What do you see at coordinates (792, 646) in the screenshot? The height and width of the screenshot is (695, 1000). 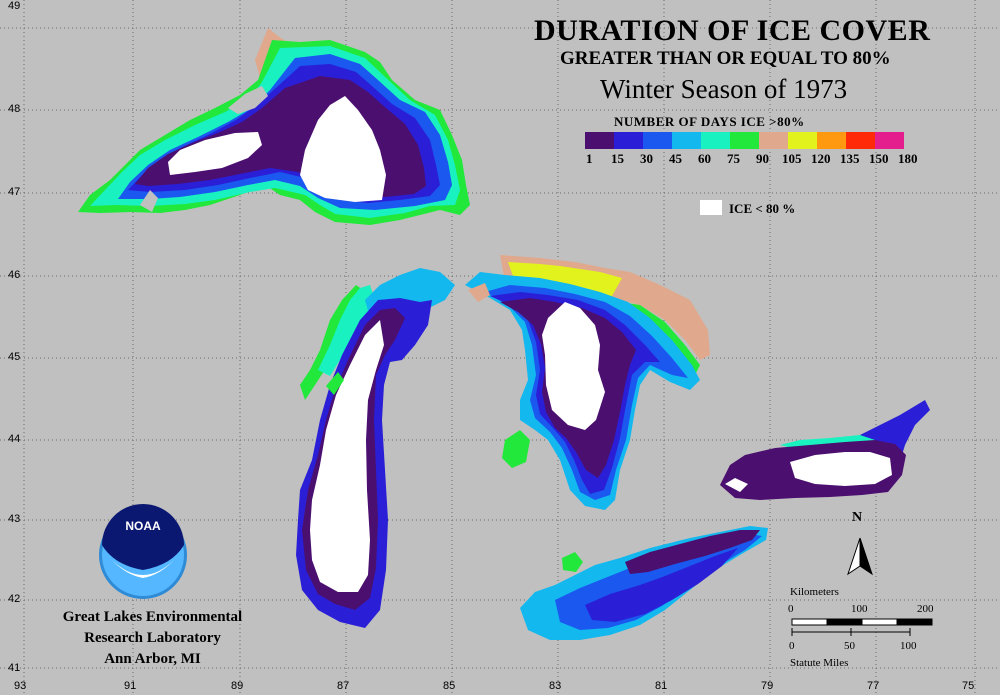 I see `scale-mi-tick: 0` at bounding box center [792, 646].